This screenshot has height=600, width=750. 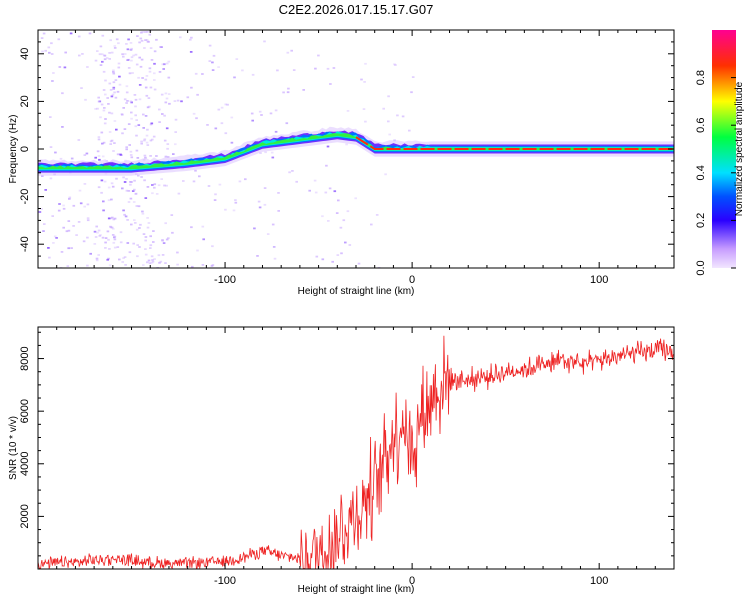 I want to click on y-tick-label: 4000, so click(x=25, y=464).